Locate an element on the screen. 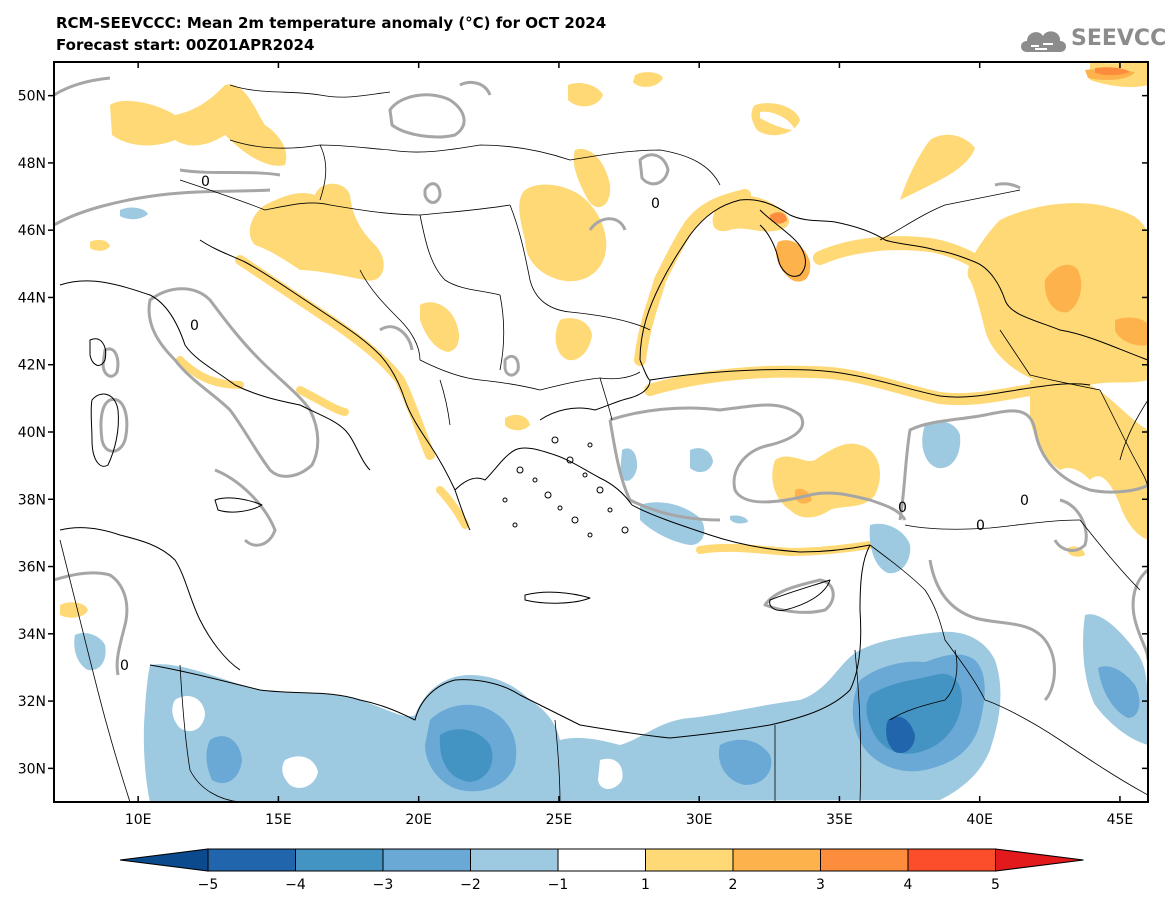  lon-tick-label: 35E is located at coordinates (839, 820).